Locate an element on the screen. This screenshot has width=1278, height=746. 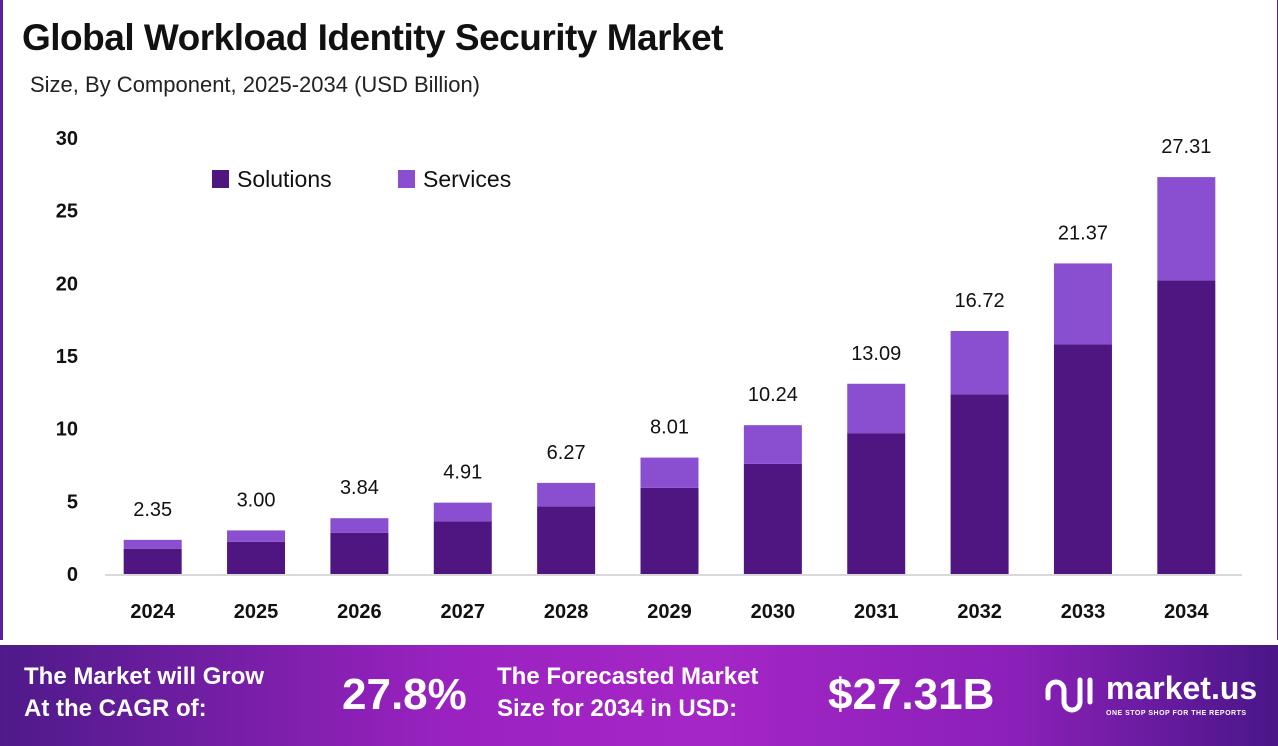
x-tick-label: 2027 is located at coordinates (463, 612).